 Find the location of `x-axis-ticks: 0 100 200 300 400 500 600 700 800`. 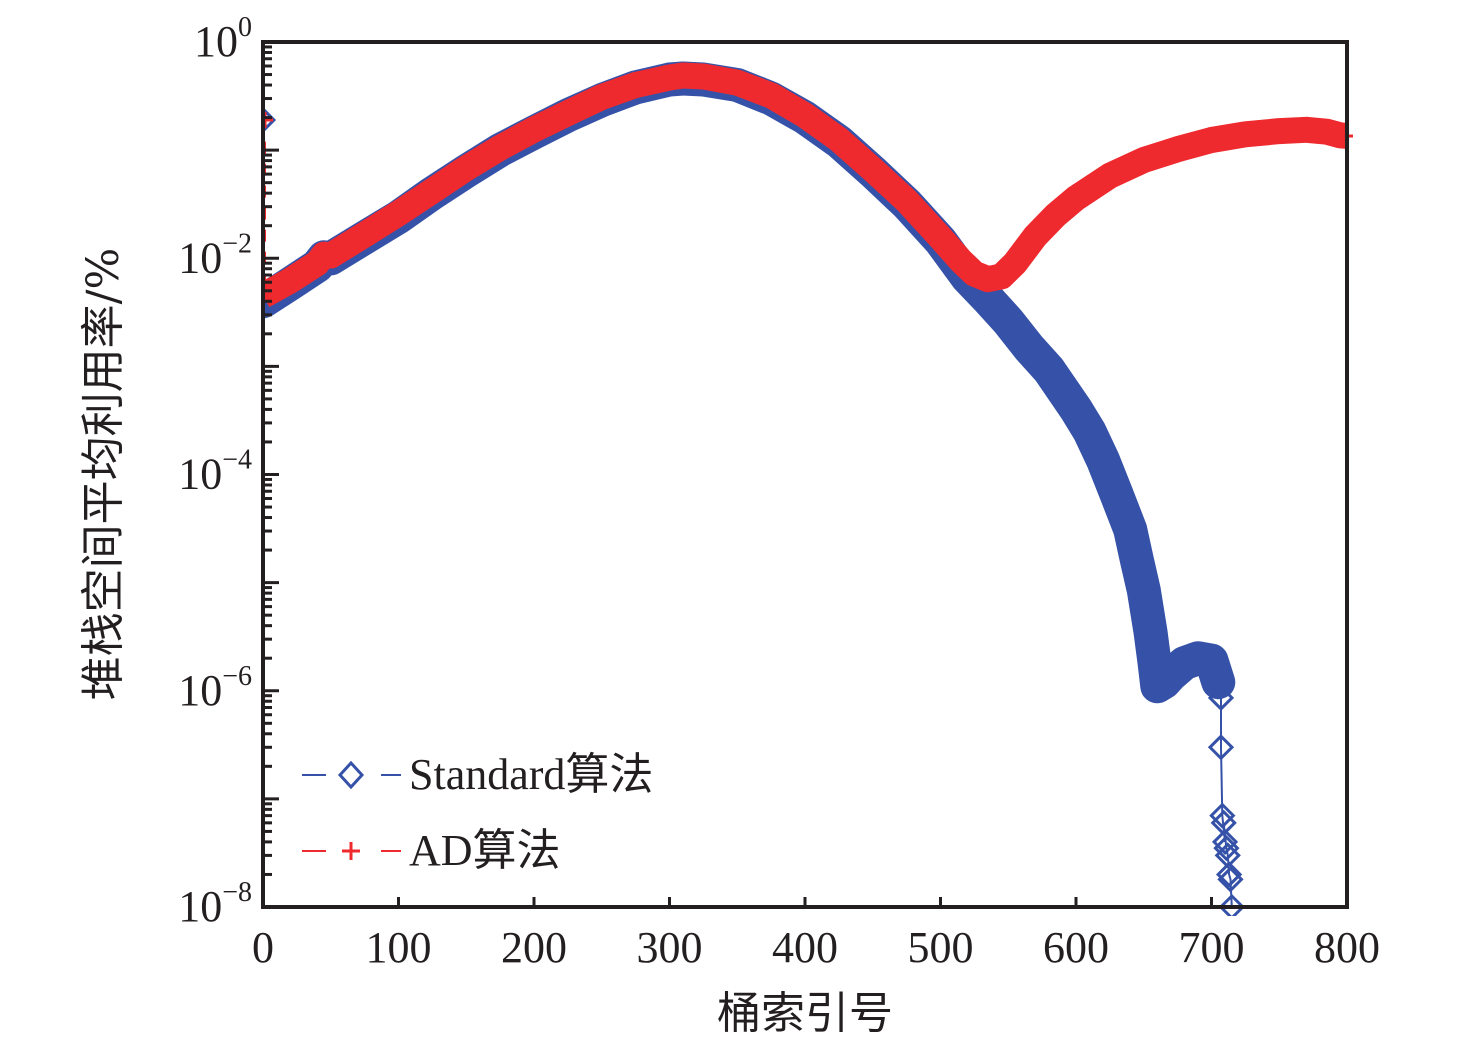

x-axis-ticks: 0 100 200 300 400 500 600 700 800 is located at coordinates (816, 934).